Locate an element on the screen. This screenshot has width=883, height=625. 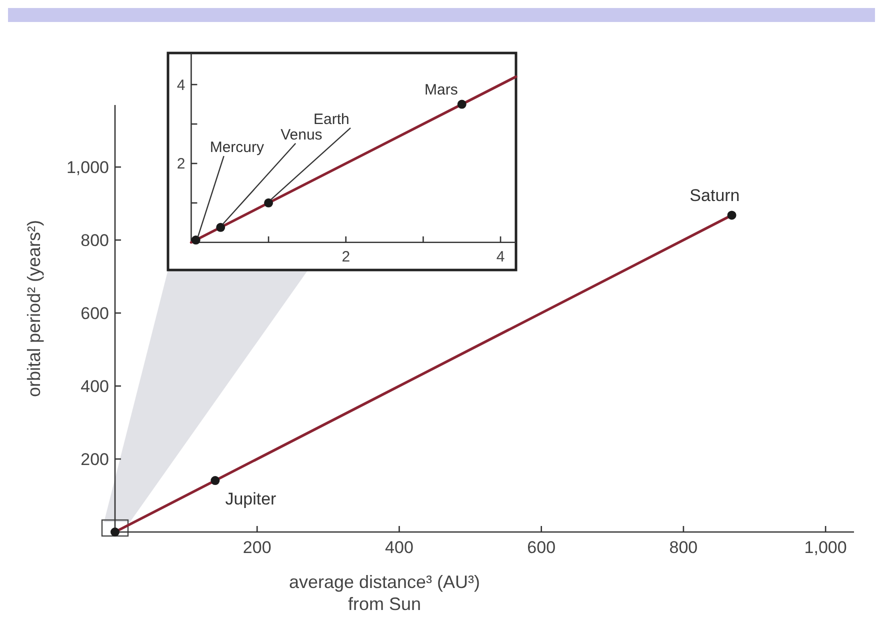
x-tick-label: 1,000 is located at coordinates (825, 547).